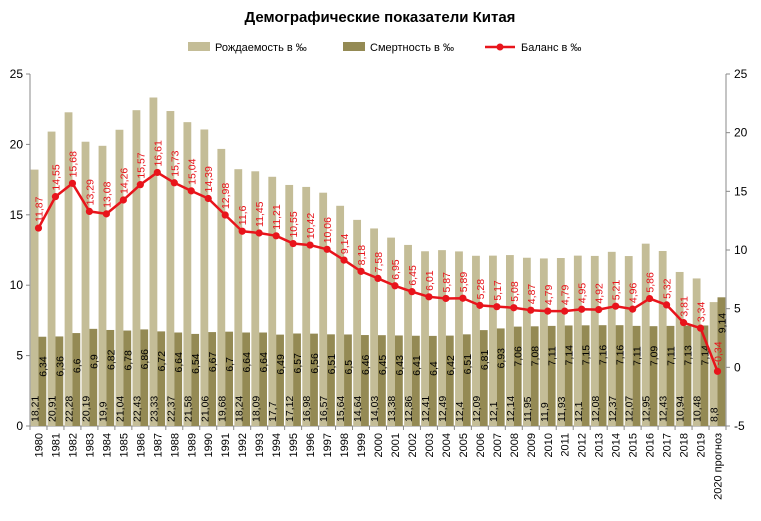  I want to click on balance-label: 4,92, so click(600, 293).